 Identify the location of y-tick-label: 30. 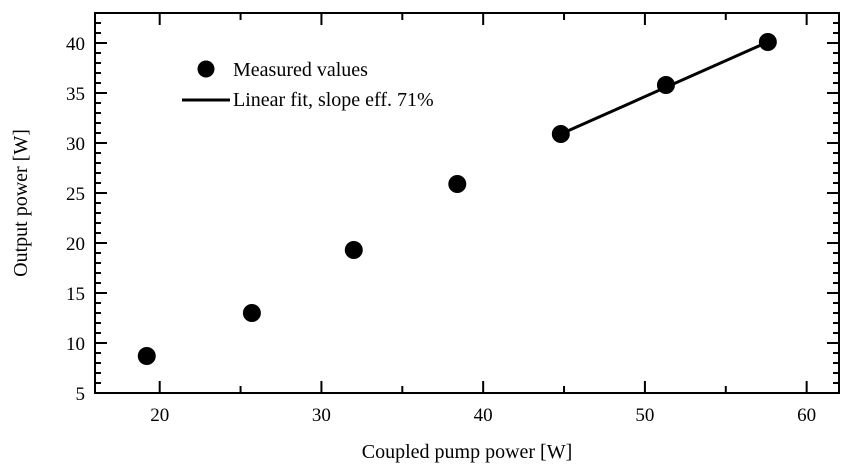
(75, 144).